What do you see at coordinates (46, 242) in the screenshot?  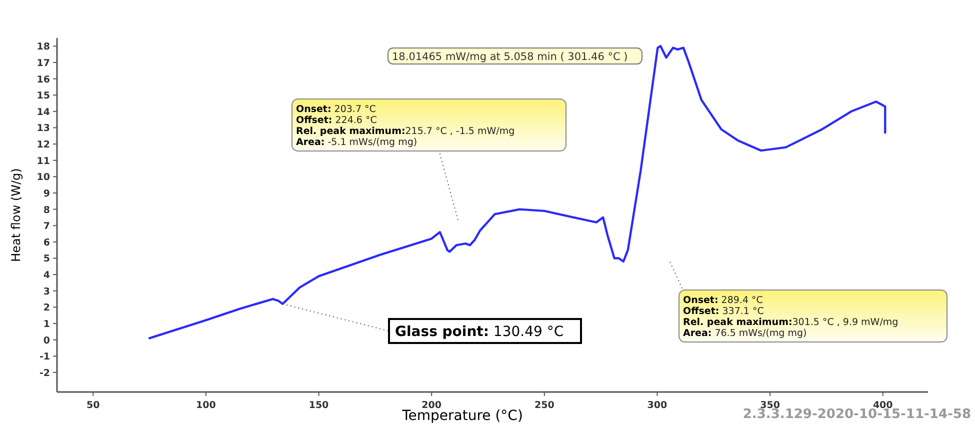 I see `y-tick-label: 6` at bounding box center [46, 242].